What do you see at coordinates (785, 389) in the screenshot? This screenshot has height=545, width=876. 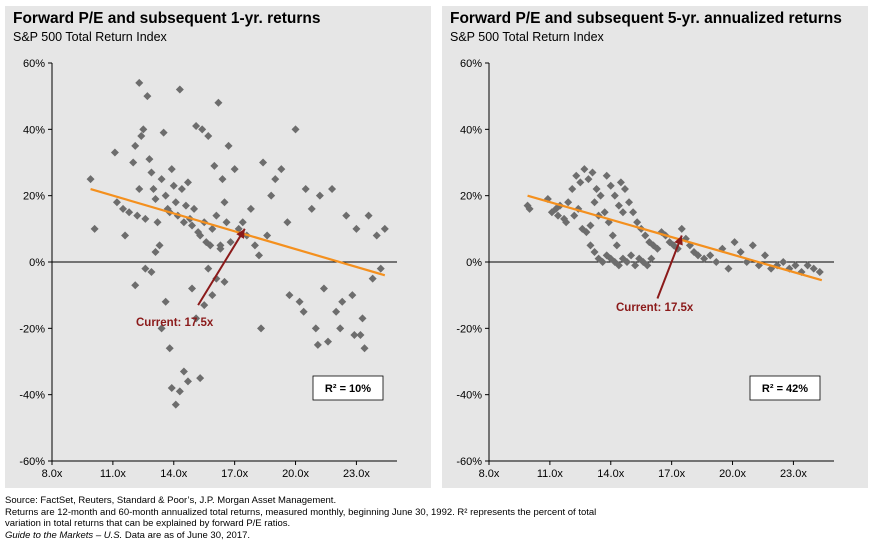 I see `r-squared-label: R² = 42%` at bounding box center [785, 389].